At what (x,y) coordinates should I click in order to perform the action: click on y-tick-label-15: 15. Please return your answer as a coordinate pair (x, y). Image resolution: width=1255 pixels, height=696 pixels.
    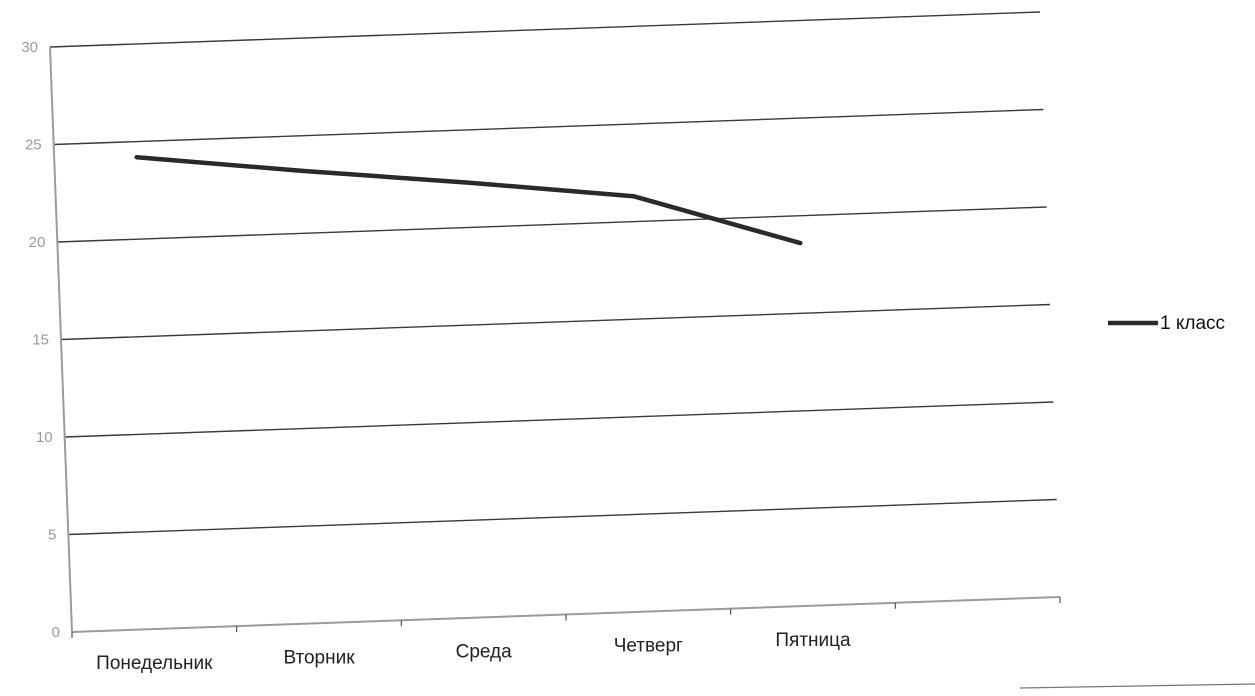
    Looking at the image, I should click on (40, 340).